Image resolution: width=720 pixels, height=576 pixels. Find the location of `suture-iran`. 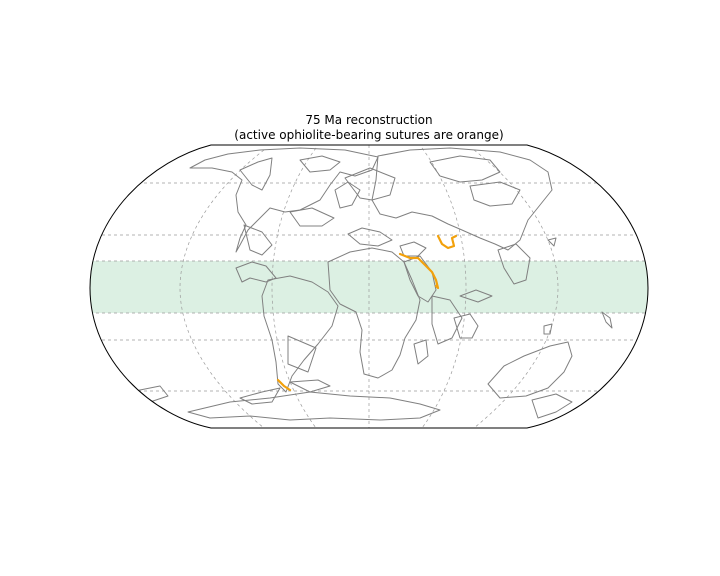

suture-iran is located at coordinates (447, 242).